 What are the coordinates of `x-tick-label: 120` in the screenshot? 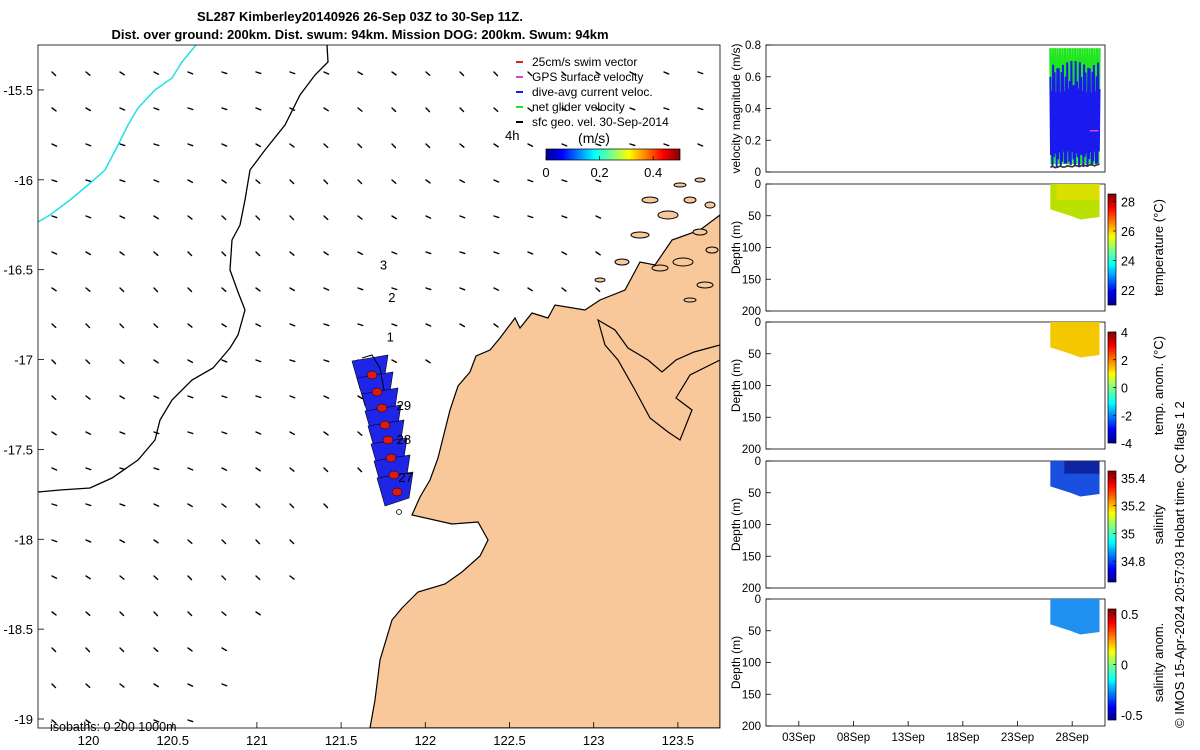 It's located at (89, 740).